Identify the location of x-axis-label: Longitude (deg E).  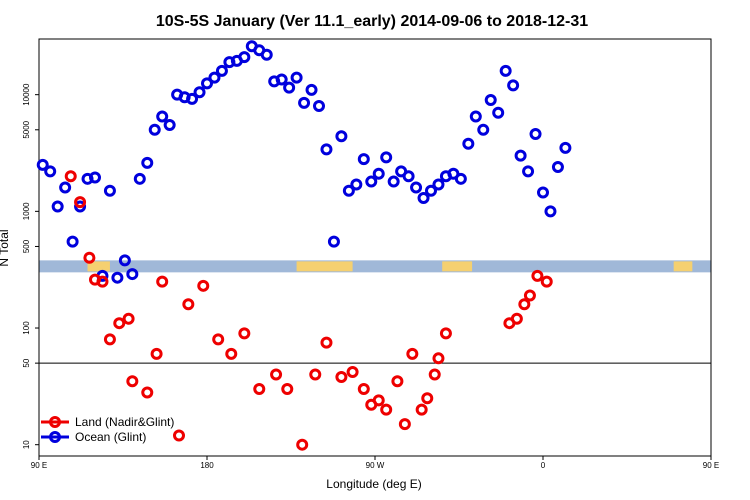
(373, 484).